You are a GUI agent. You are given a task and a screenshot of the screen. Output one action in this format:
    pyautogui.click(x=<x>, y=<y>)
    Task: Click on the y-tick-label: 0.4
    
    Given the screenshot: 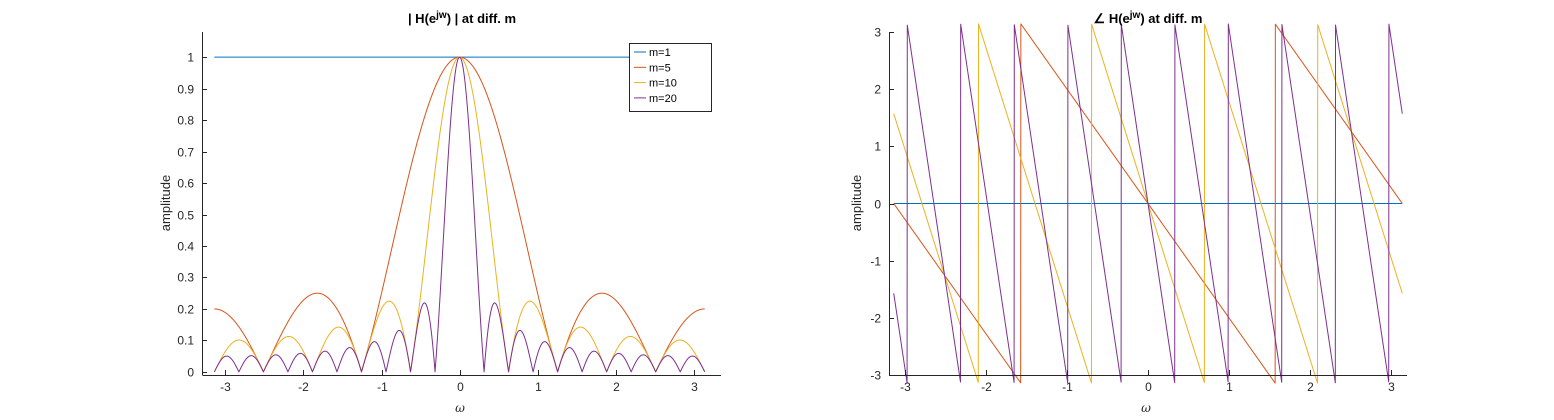 What is the action you would take?
    pyautogui.click(x=185, y=247)
    